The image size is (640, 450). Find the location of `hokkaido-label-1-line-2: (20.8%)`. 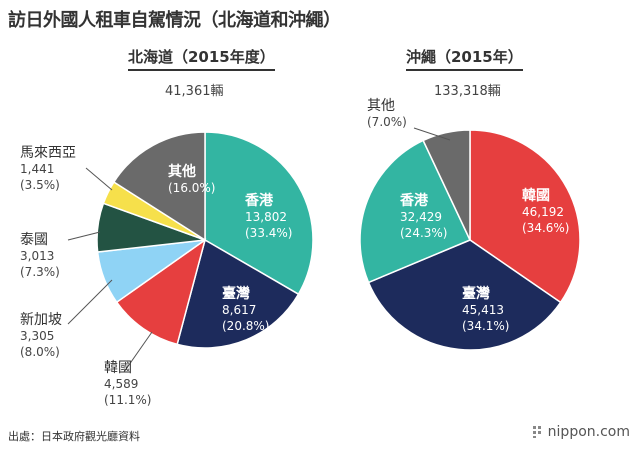

hokkaido-label-1-line-2: (20.8%) is located at coordinates (245, 326).